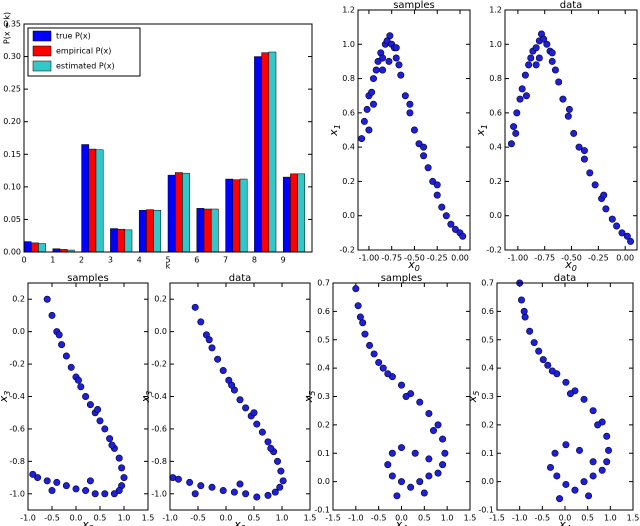 The image size is (640, 526). I want to click on axis-label: x4, so click(401, 522).